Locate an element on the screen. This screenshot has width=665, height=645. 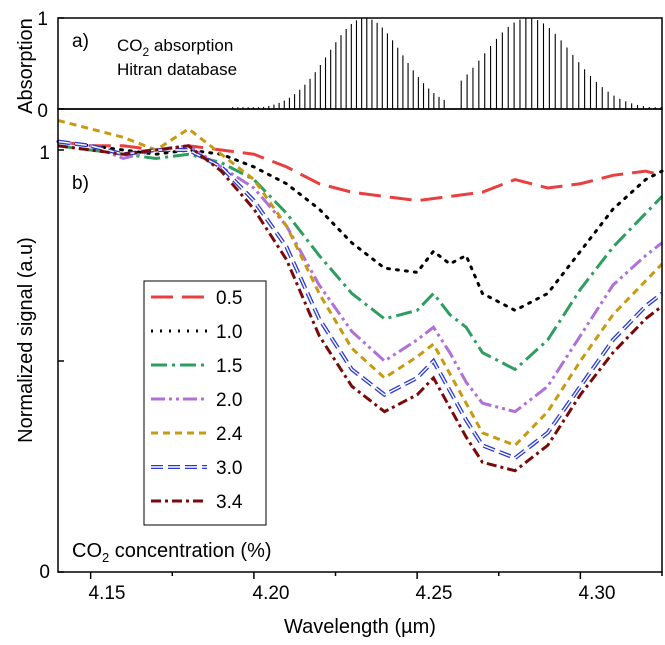
panel-a-label: a) is located at coordinates (80, 41).